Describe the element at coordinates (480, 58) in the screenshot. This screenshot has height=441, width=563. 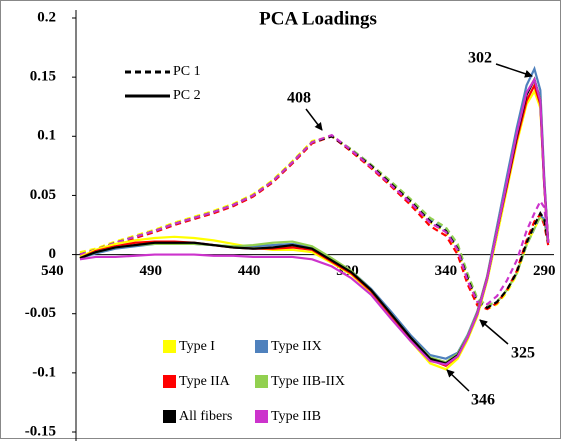
I see `annotation: 302` at that location.